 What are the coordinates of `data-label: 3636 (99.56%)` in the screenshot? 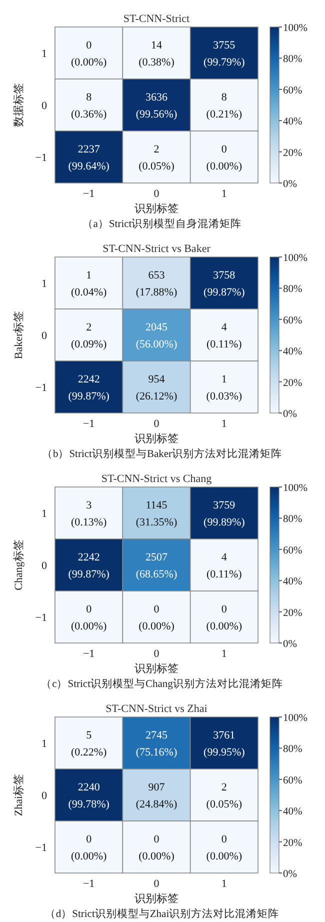 It's located at (157, 106).